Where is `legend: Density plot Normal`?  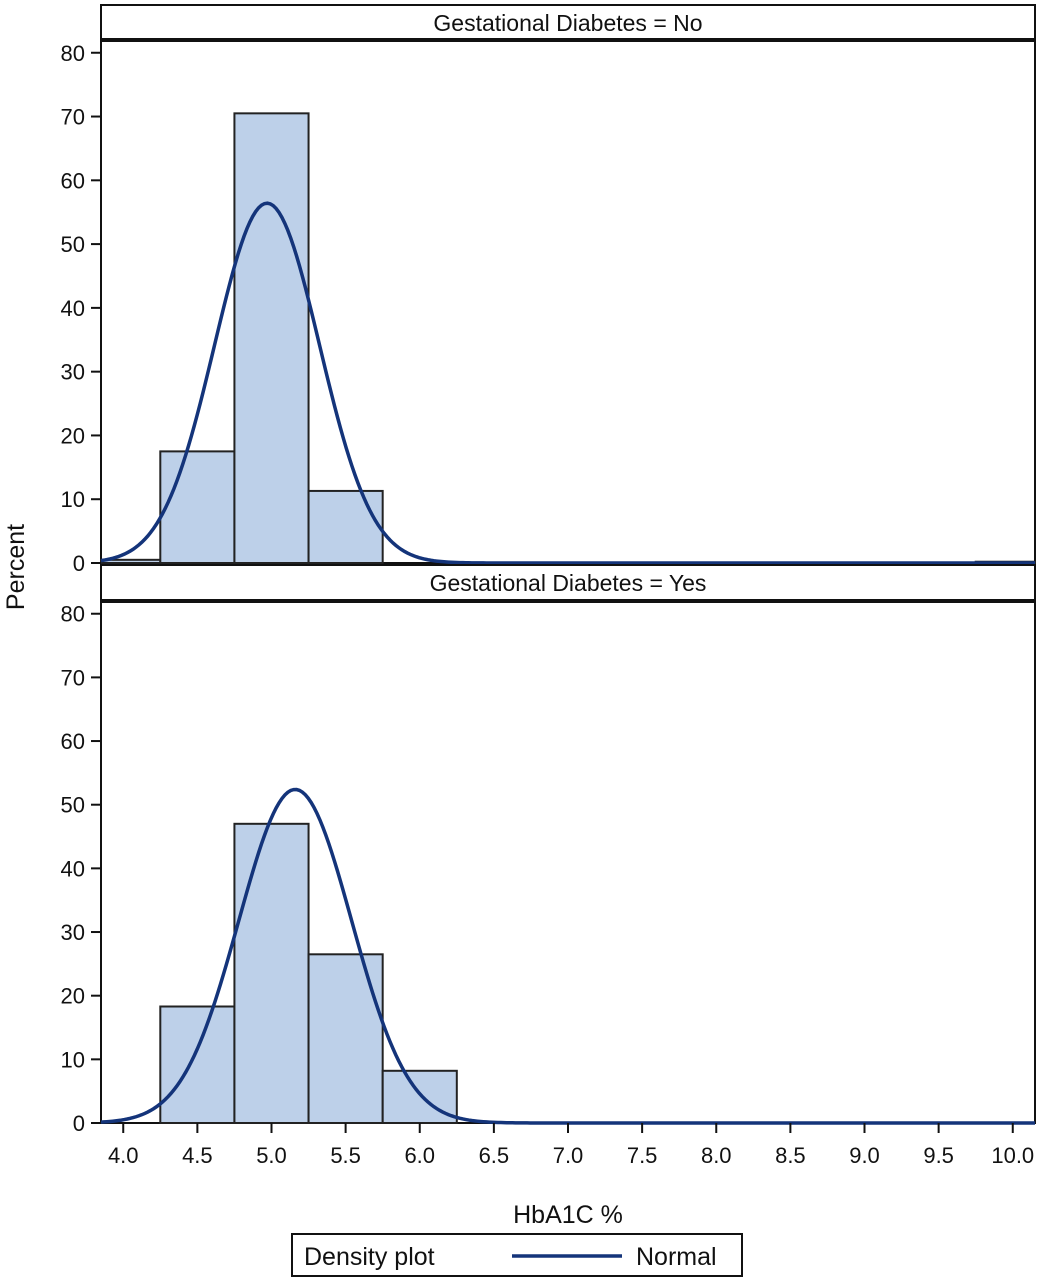 legend: Density plot Normal is located at coordinates (517, 1255).